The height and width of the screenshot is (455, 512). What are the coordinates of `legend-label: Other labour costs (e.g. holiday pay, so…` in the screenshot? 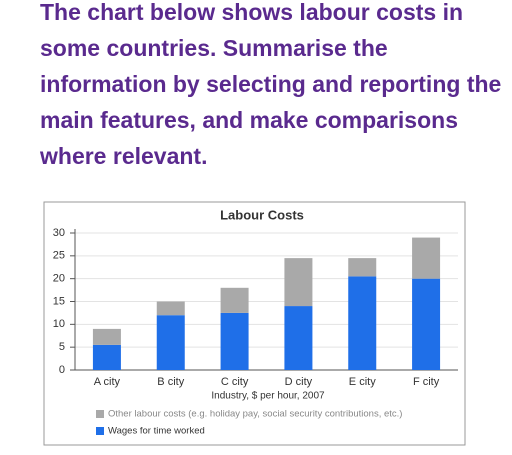 It's located at (255, 414).